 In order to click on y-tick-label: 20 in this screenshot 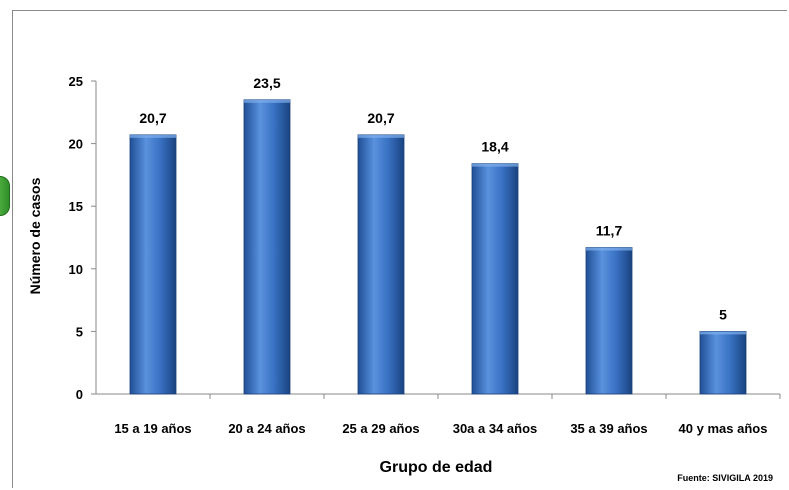, I will do `click(76, 144)`.